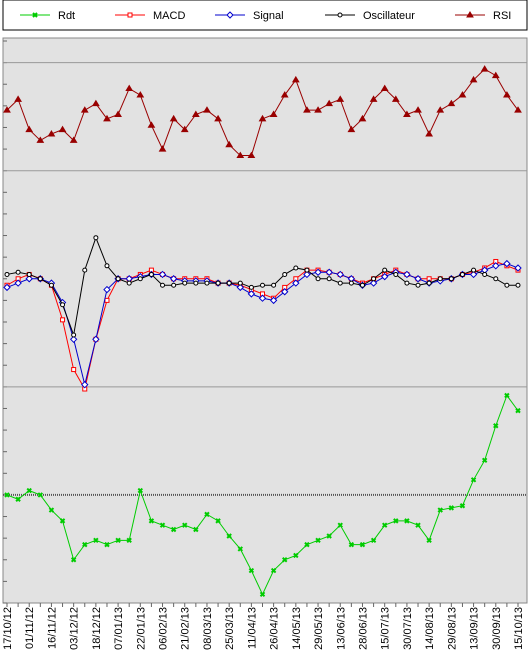 The width and height of the screenshot is (530, 664). Describe the element at coordinates (52, 628) in the screenshot. I see `x-tick-label: 16/11/12` at that location.